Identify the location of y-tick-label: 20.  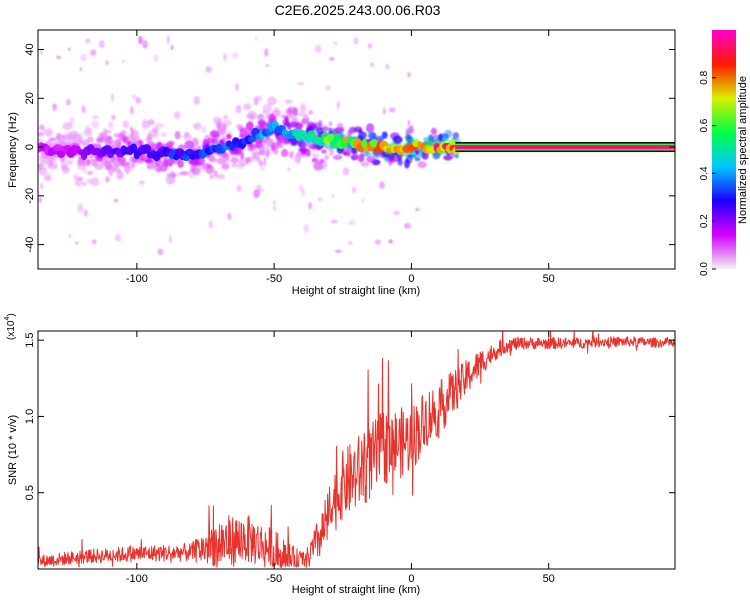
(30, 98).